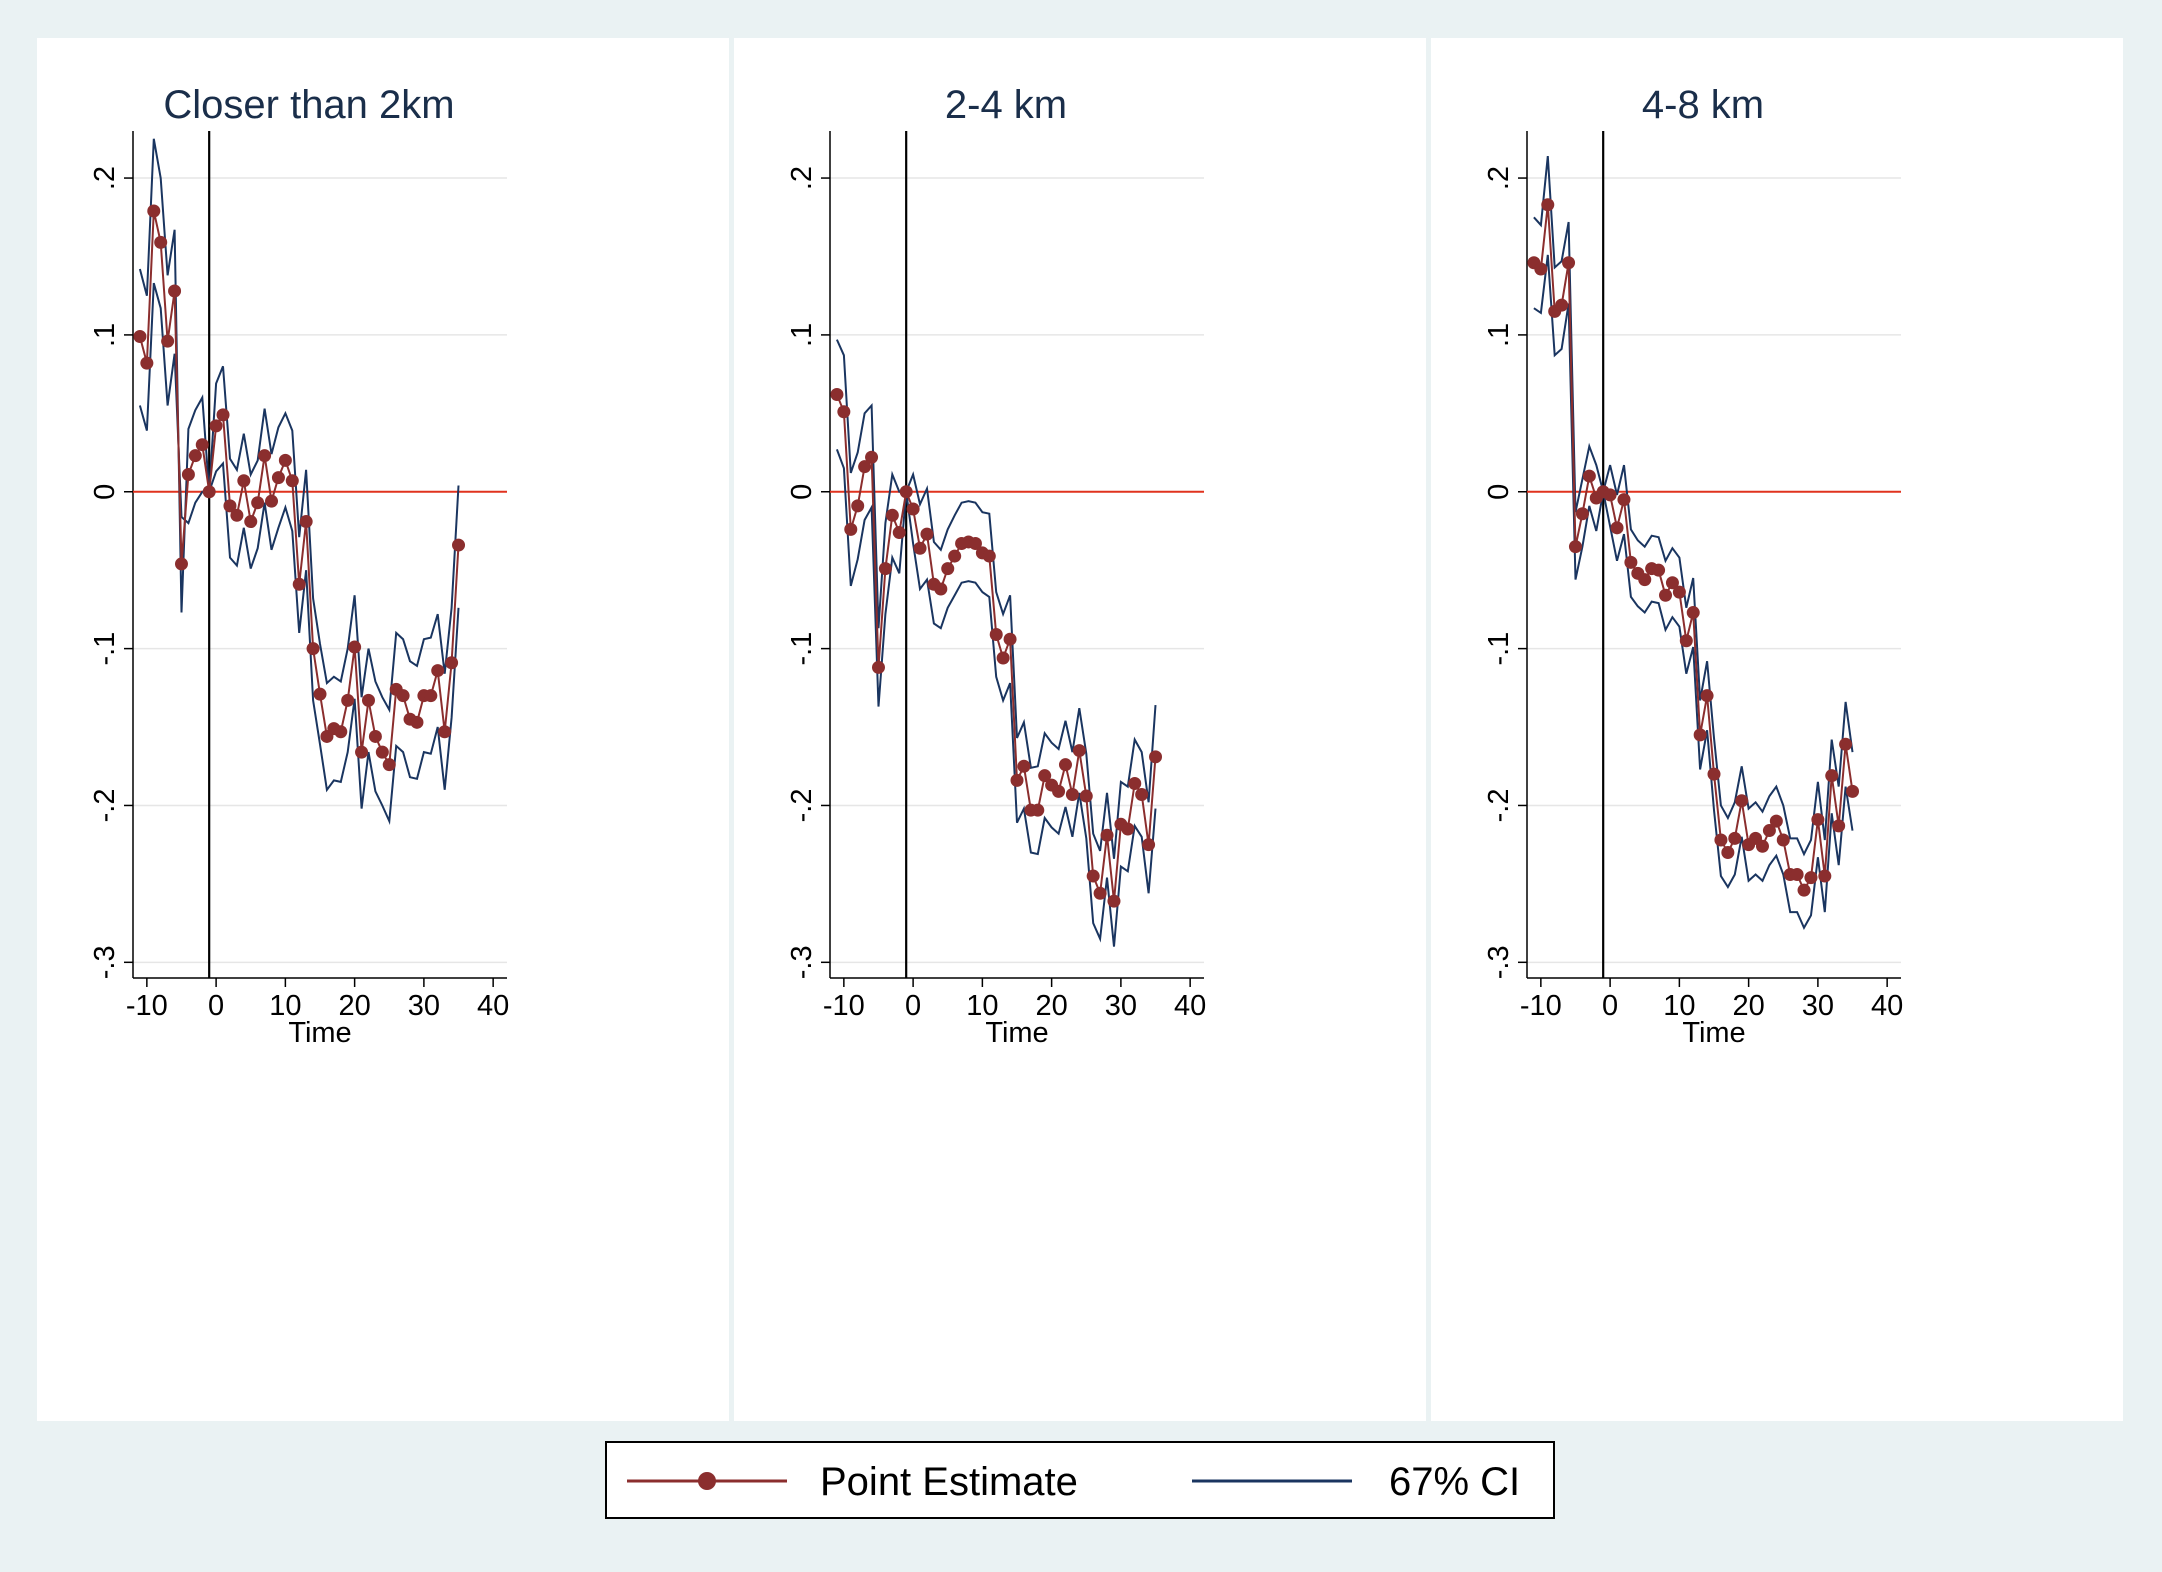 The height and width of the screenshot is (1572, 2162). I want to click on y-tick-label: .1, so click(105, 335).